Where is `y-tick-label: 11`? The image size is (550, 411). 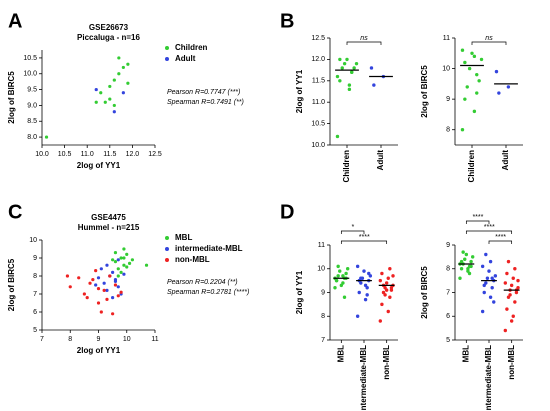 y-tick-label: 11 is located at coordinates (446, 38).